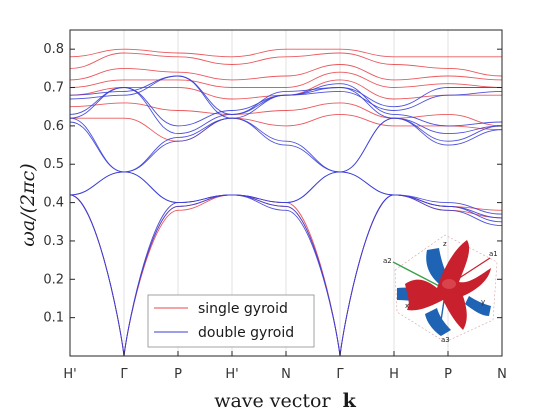 This screenshot has height=415, width=555. Describe the element at coordinates (407, 306) in the screenshot. I see `inset-label-x: x` at that location.